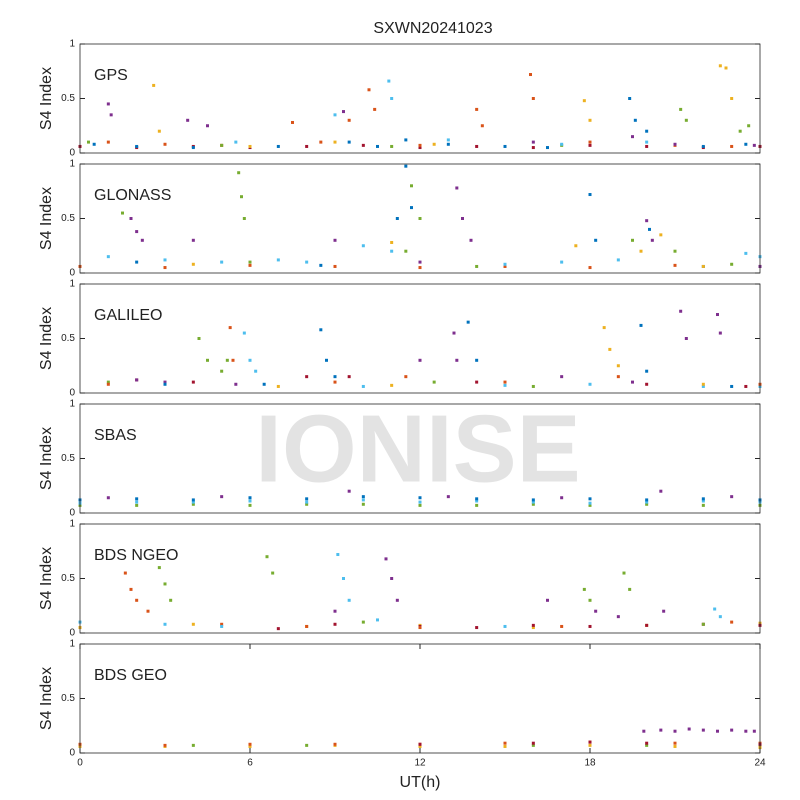 The width and height of the screenshot is (800, 800). What do you see at coordinates (590, 763) in the screenshot?
I see `x-tick-label: 18` at bounding box center [590, 763].